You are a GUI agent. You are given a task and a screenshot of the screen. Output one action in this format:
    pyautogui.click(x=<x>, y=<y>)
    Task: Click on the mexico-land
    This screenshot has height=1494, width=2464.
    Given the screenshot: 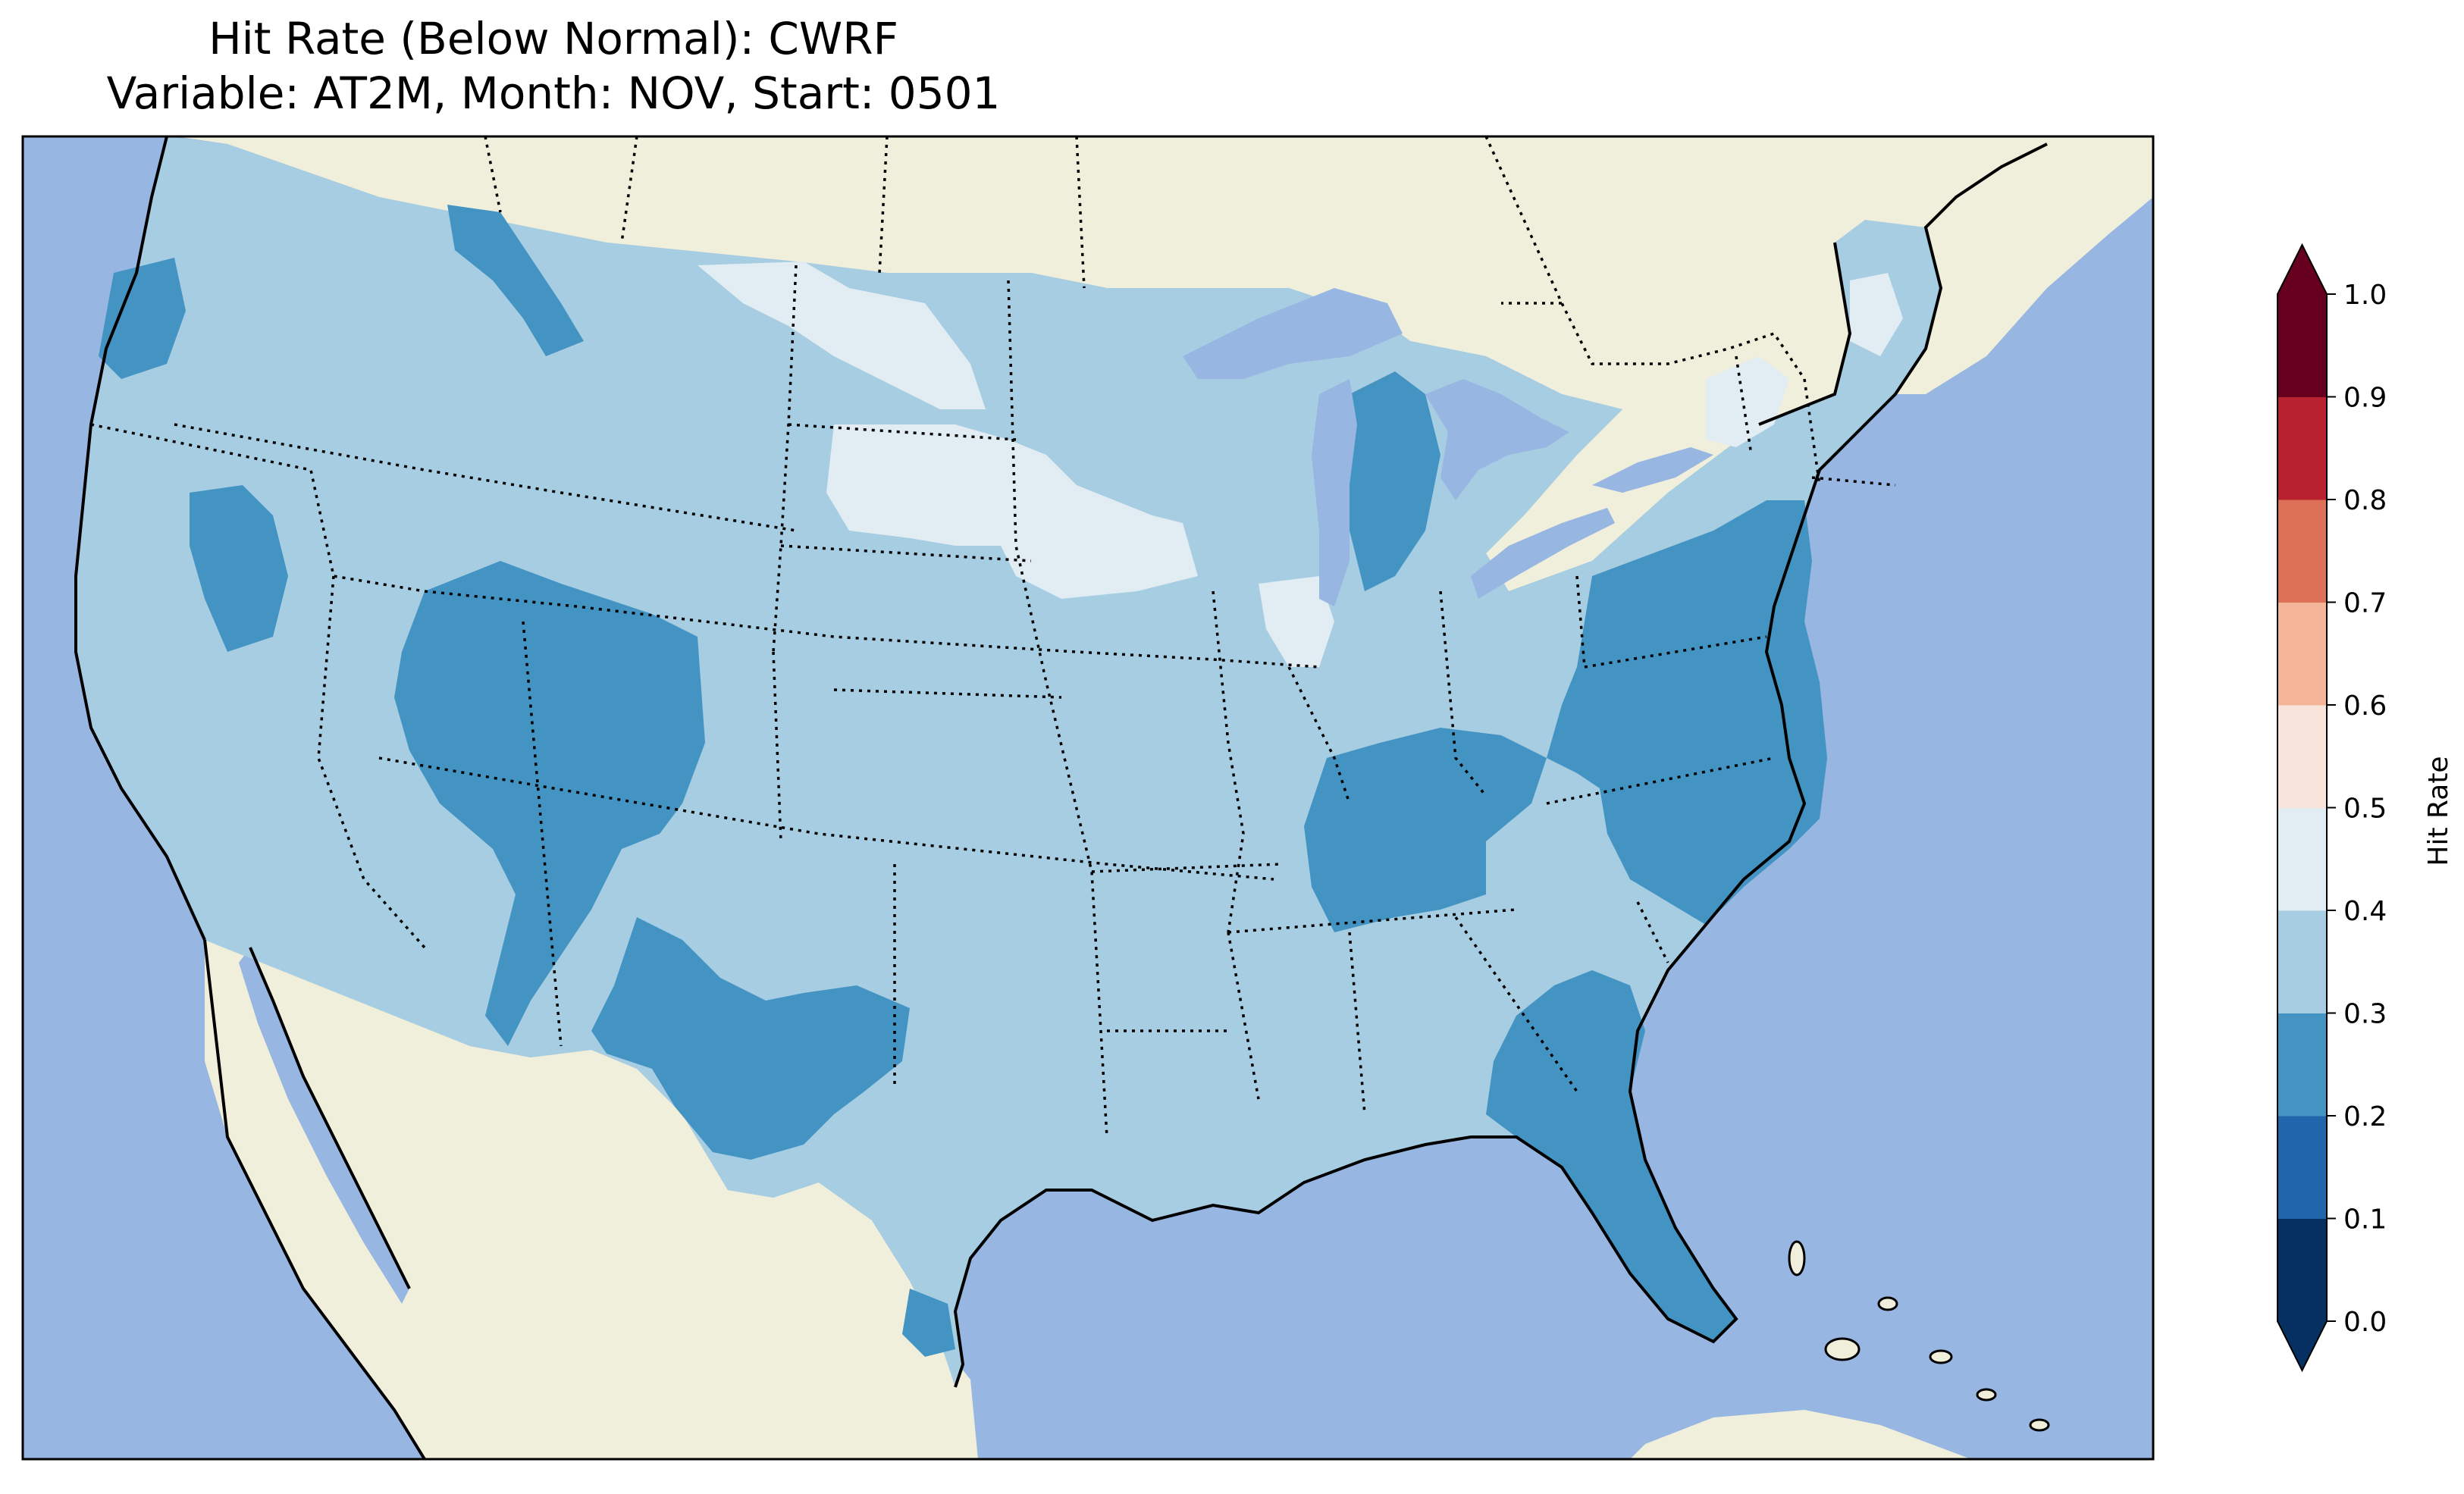 What is the action you would take?
    pyautogui.click(x=591, y=1199)
    